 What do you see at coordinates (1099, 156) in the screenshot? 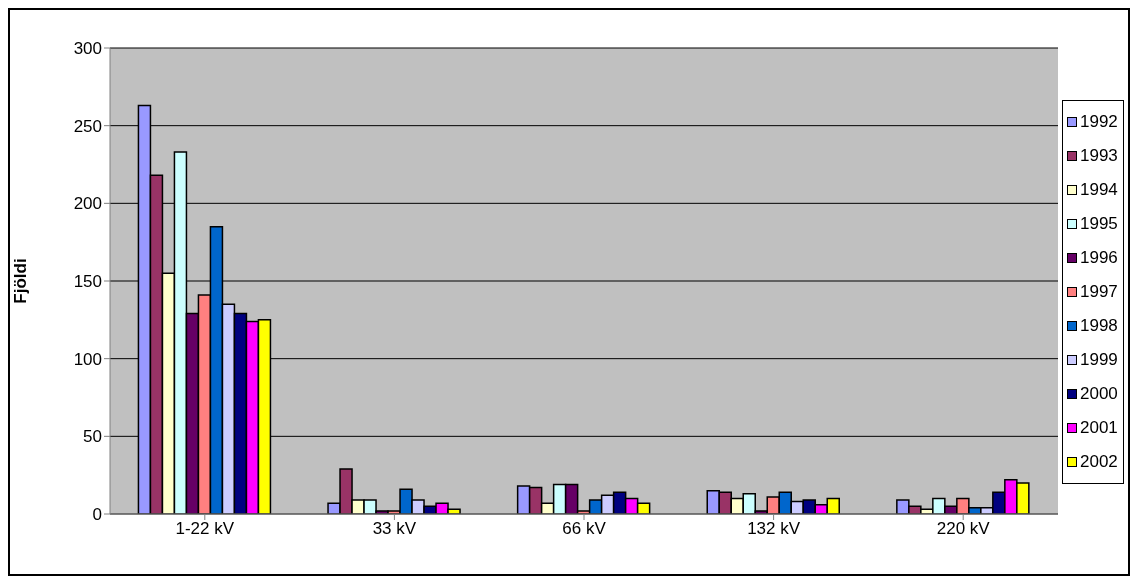
I see `legend-label: 1993` at bounding box center [1099, 156].